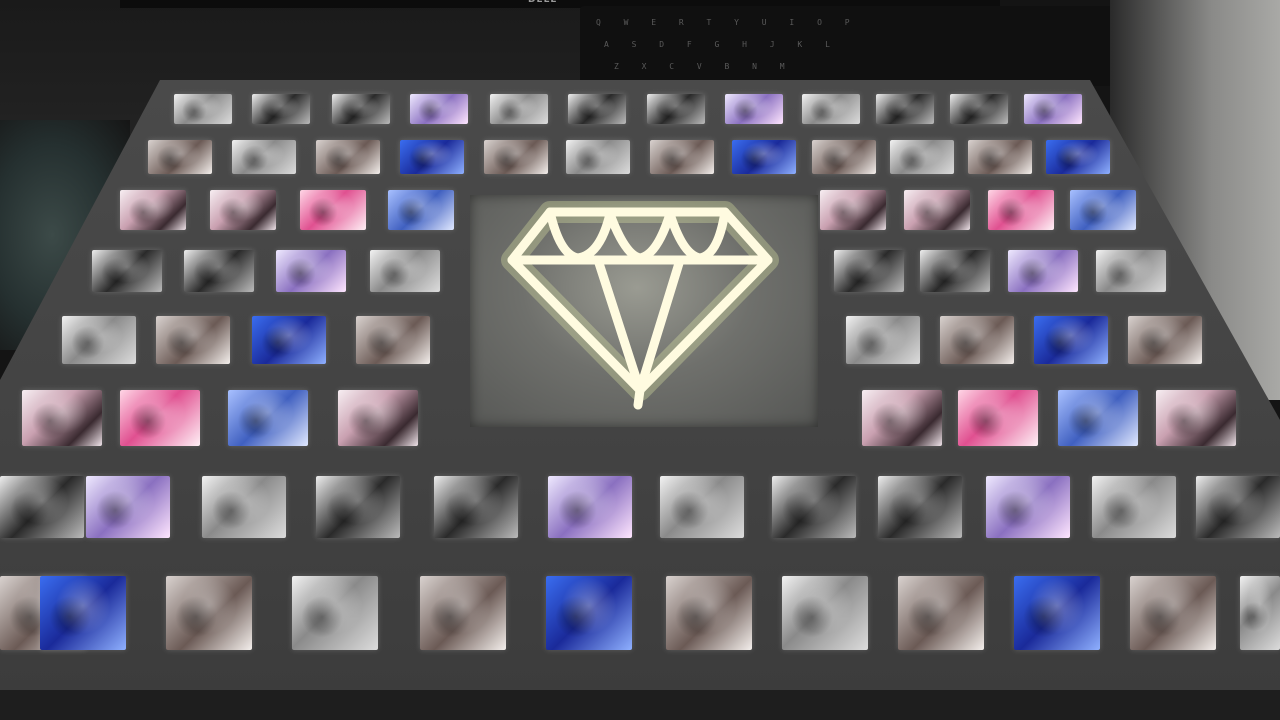  Describe the element at coordinates (543, 2) in the screenshot. I see `monitor-logo: DELL` at that location.